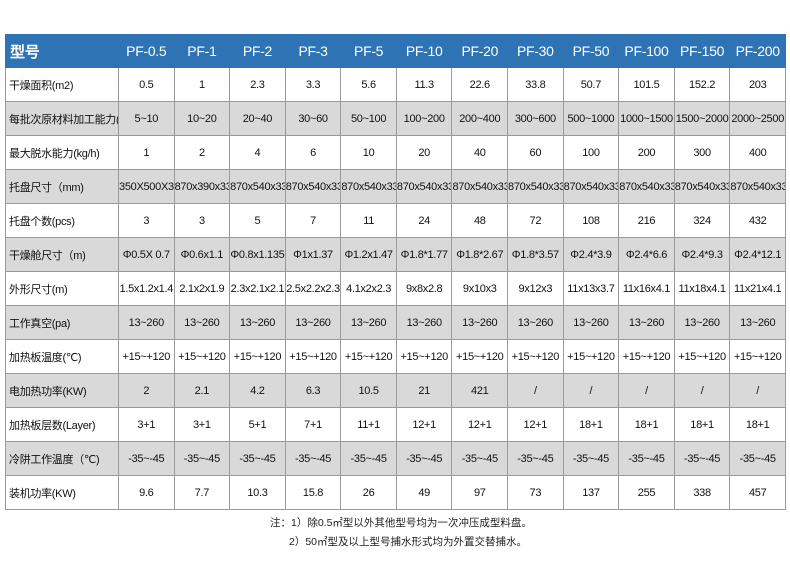 The width and height of the screenshot is (790, 576). What do you see at coordinates (757, 51) in the screenshot?
I see `header-model: PF-200` at bounding box center [757, 51].